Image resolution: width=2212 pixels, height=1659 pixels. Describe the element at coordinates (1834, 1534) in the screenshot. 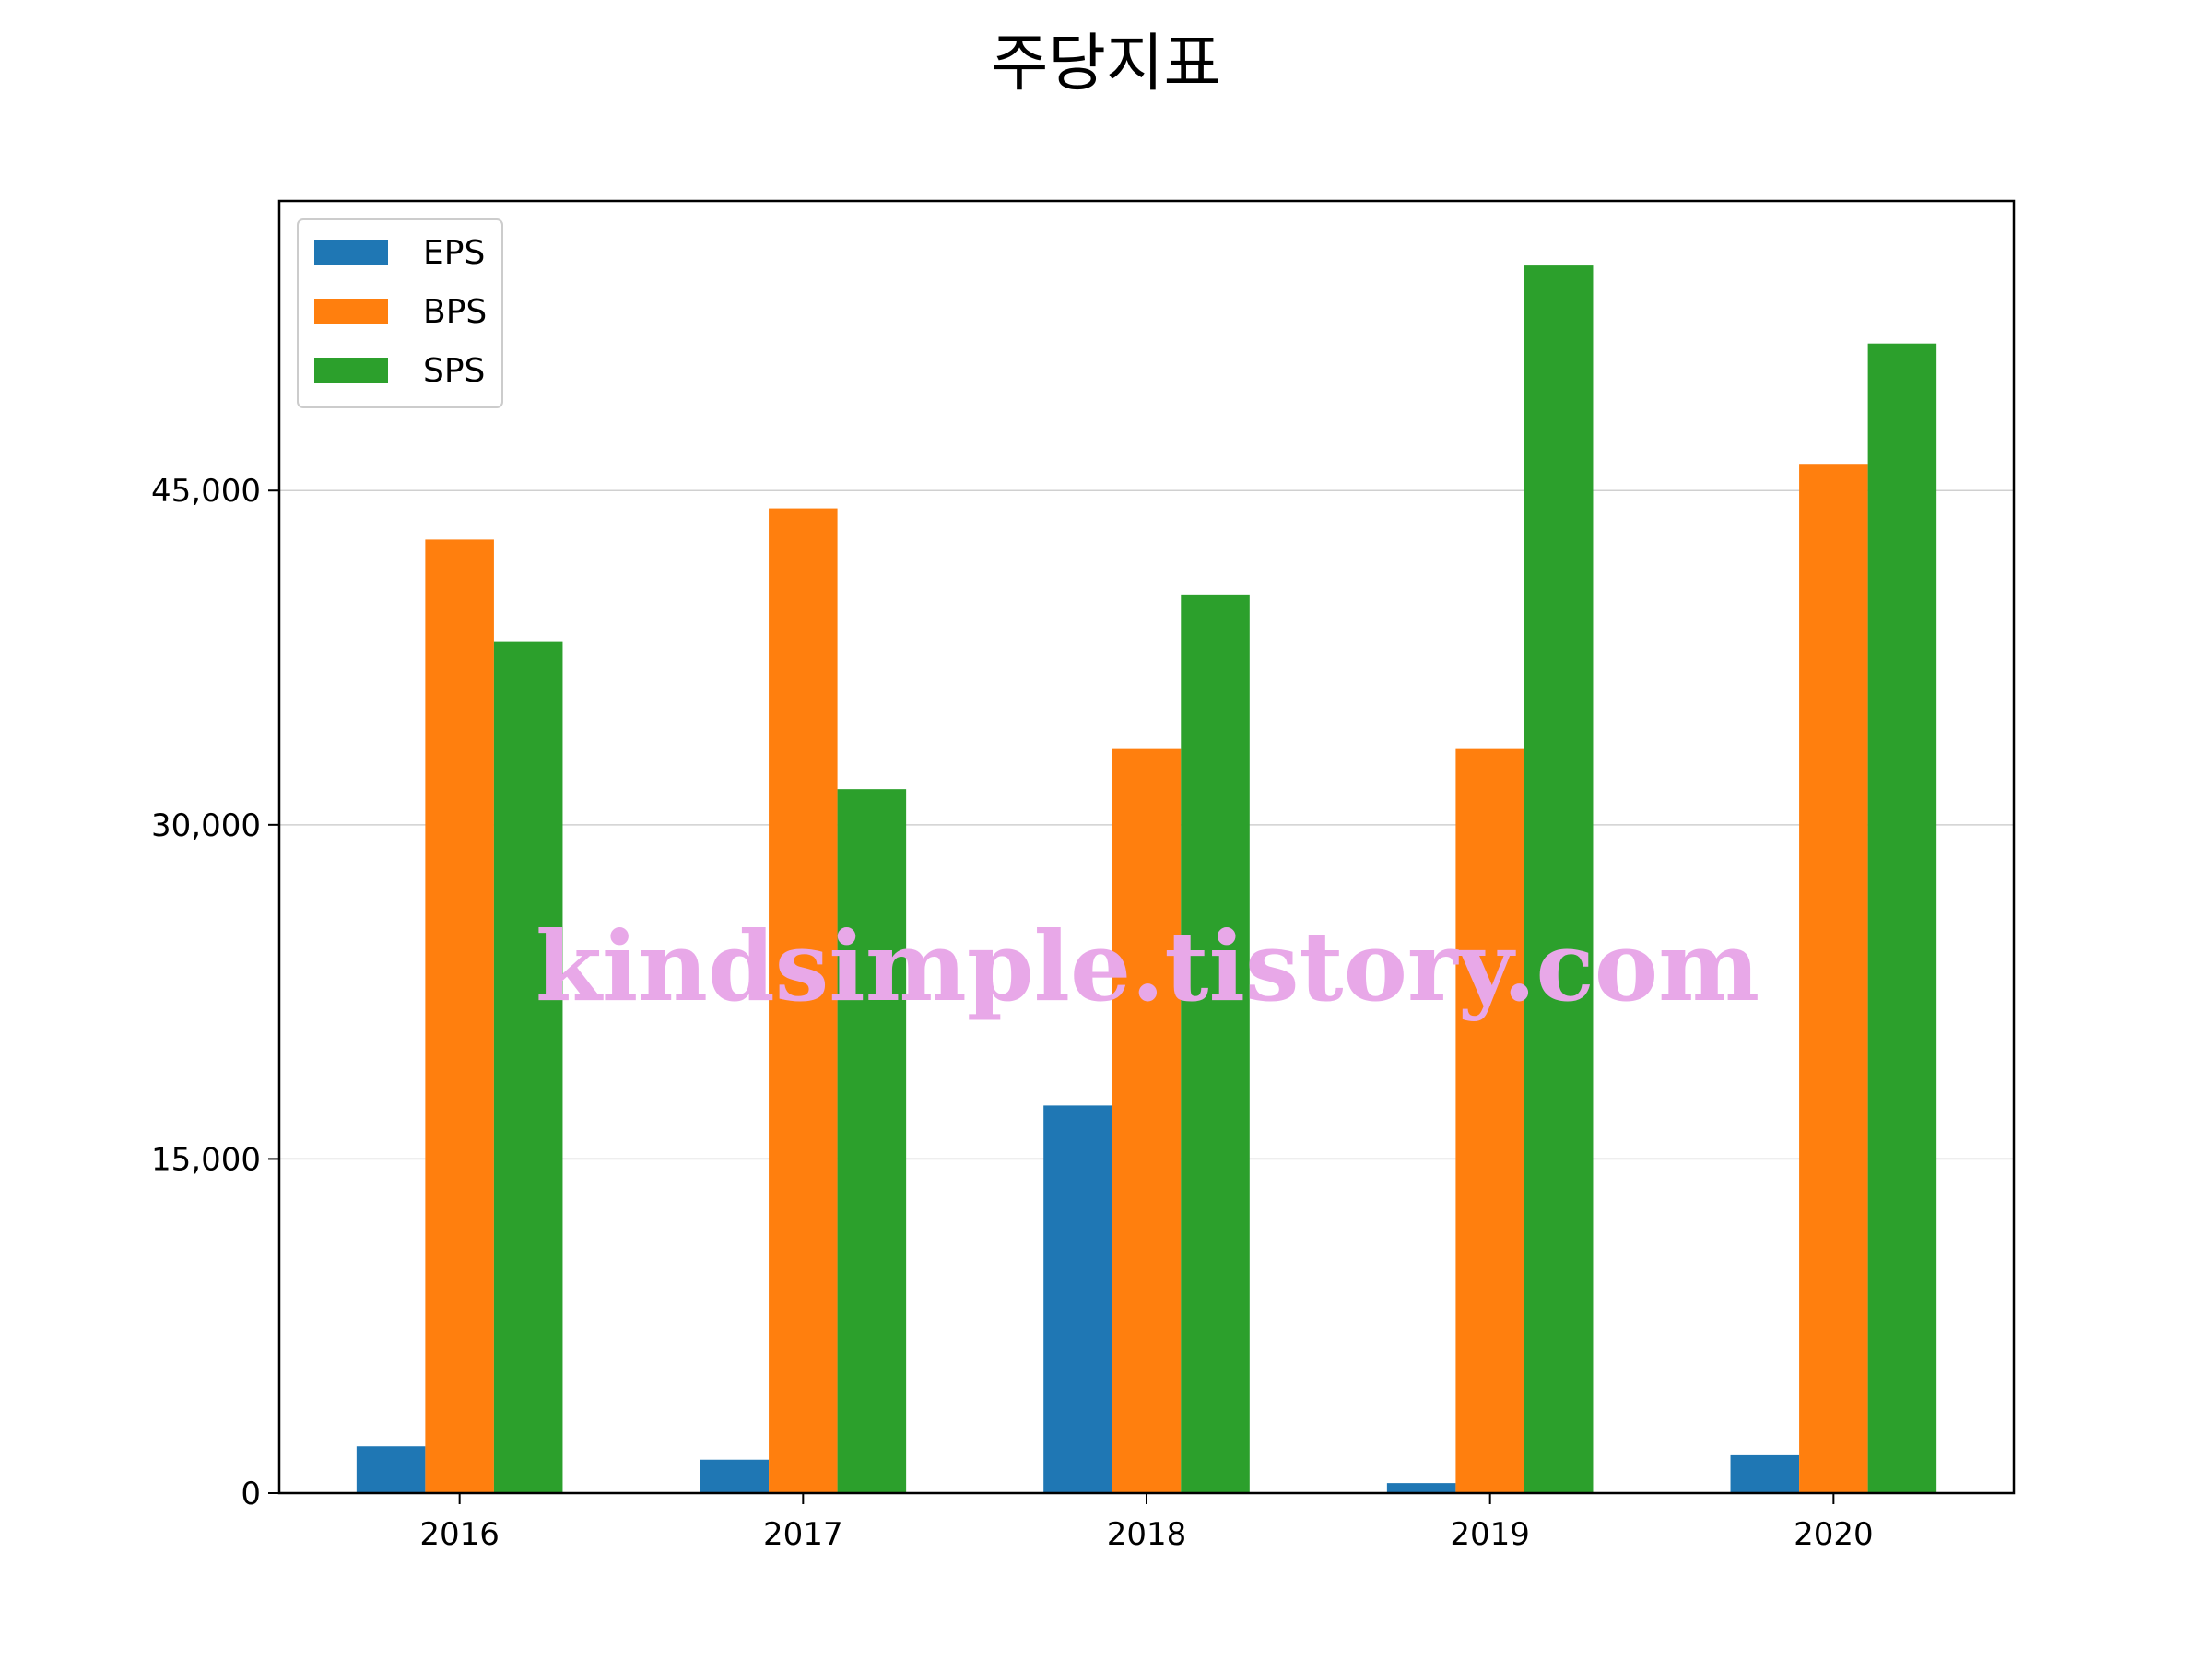

I see `x-tick-label: 2020` at that location.